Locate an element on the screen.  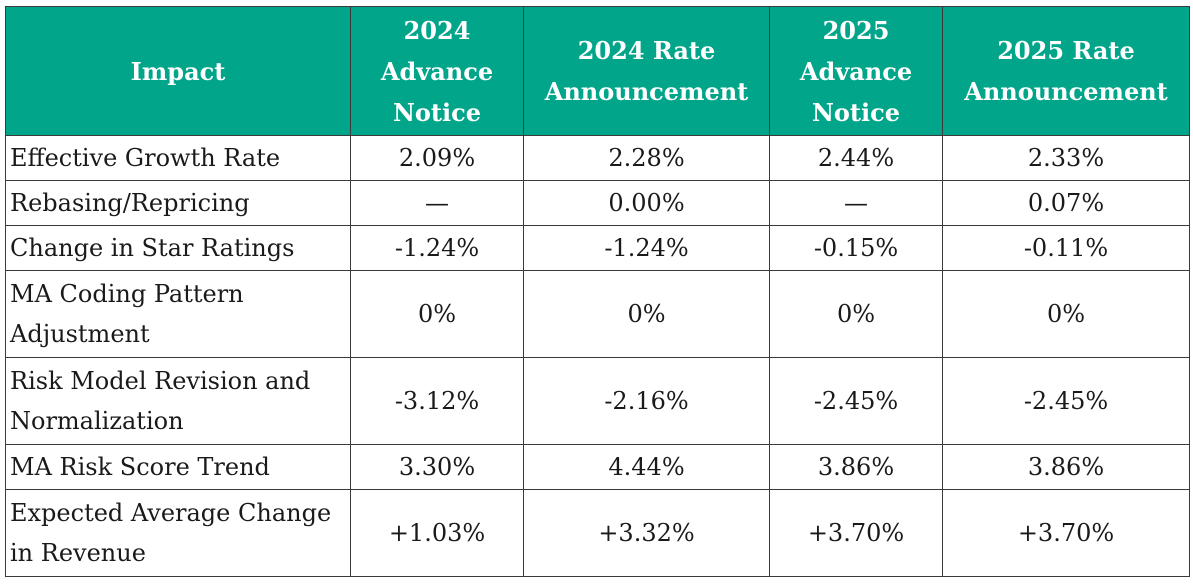
table-cell: -2.16% is located at coordinates (646, 401).